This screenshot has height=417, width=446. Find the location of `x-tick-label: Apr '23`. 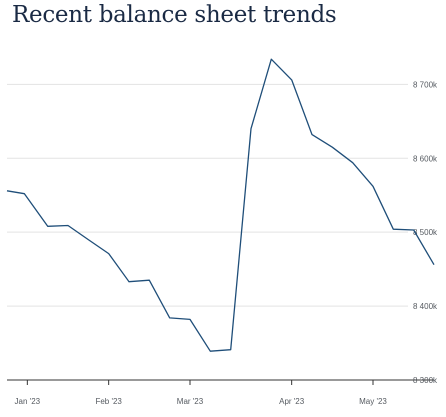

x-tick-label: Apr '23 is located at coordinates (292, 401).